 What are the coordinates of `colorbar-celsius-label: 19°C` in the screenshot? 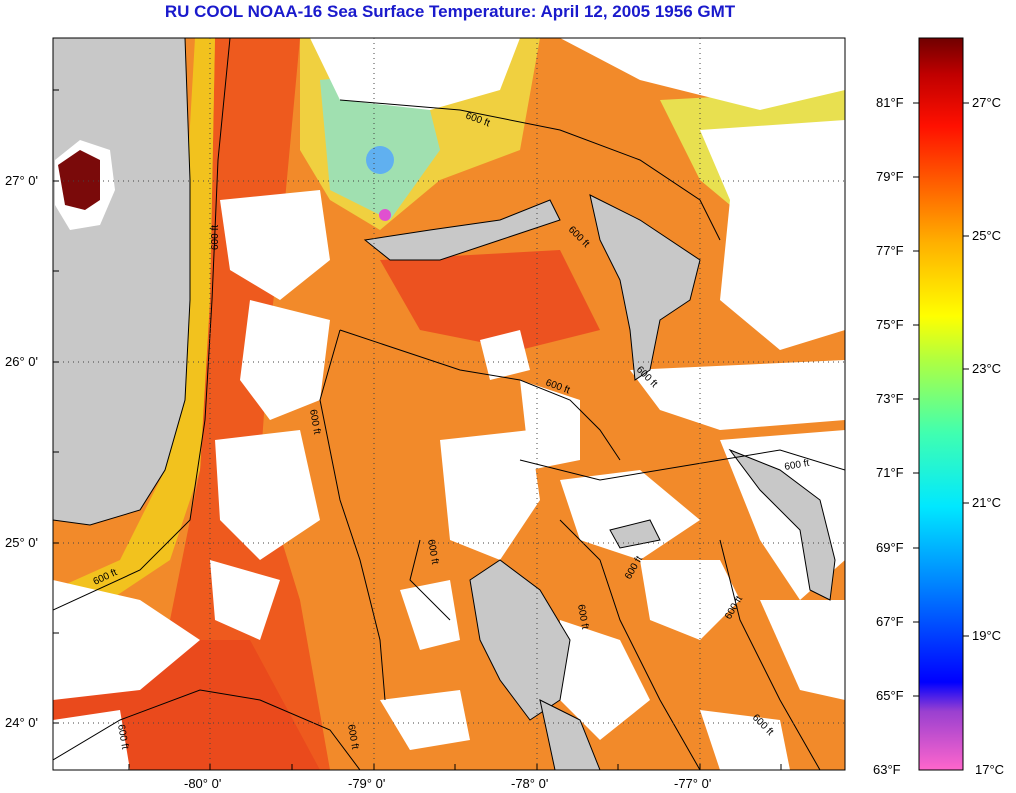 It's located at (987, 635).